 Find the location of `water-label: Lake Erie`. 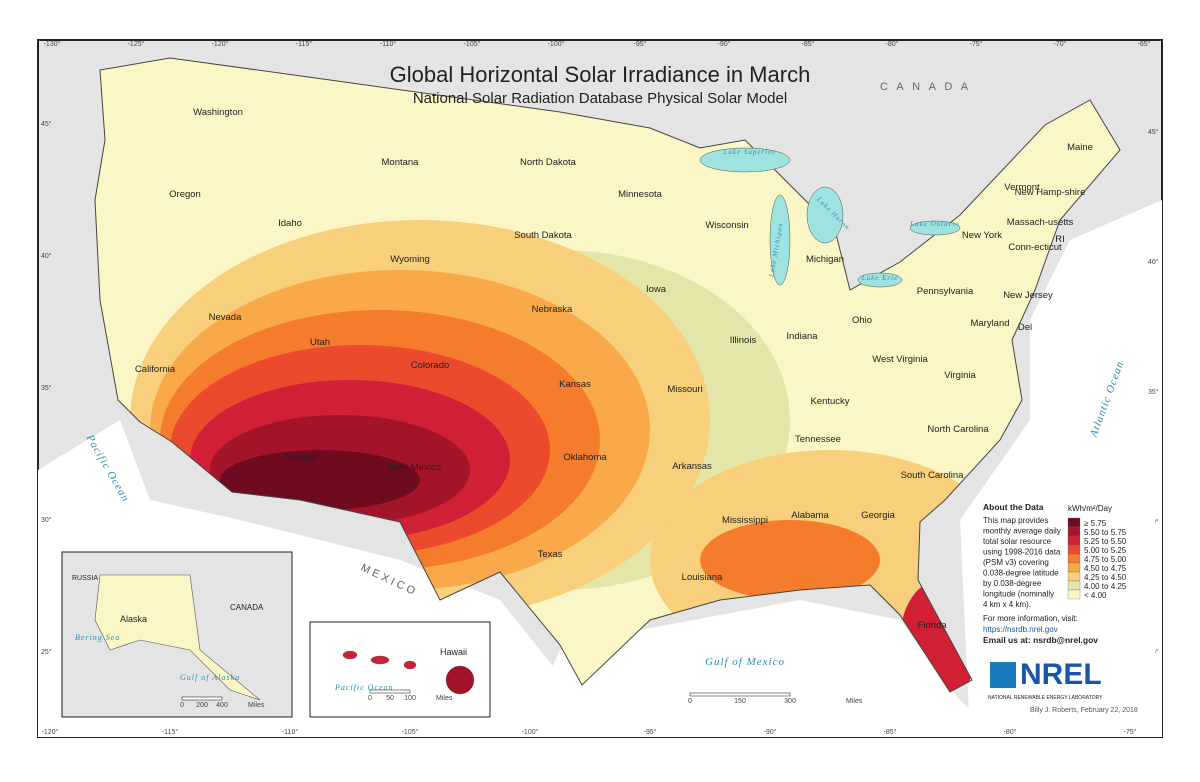

water-label: Lake Erie is located at coordinates (879, 278).